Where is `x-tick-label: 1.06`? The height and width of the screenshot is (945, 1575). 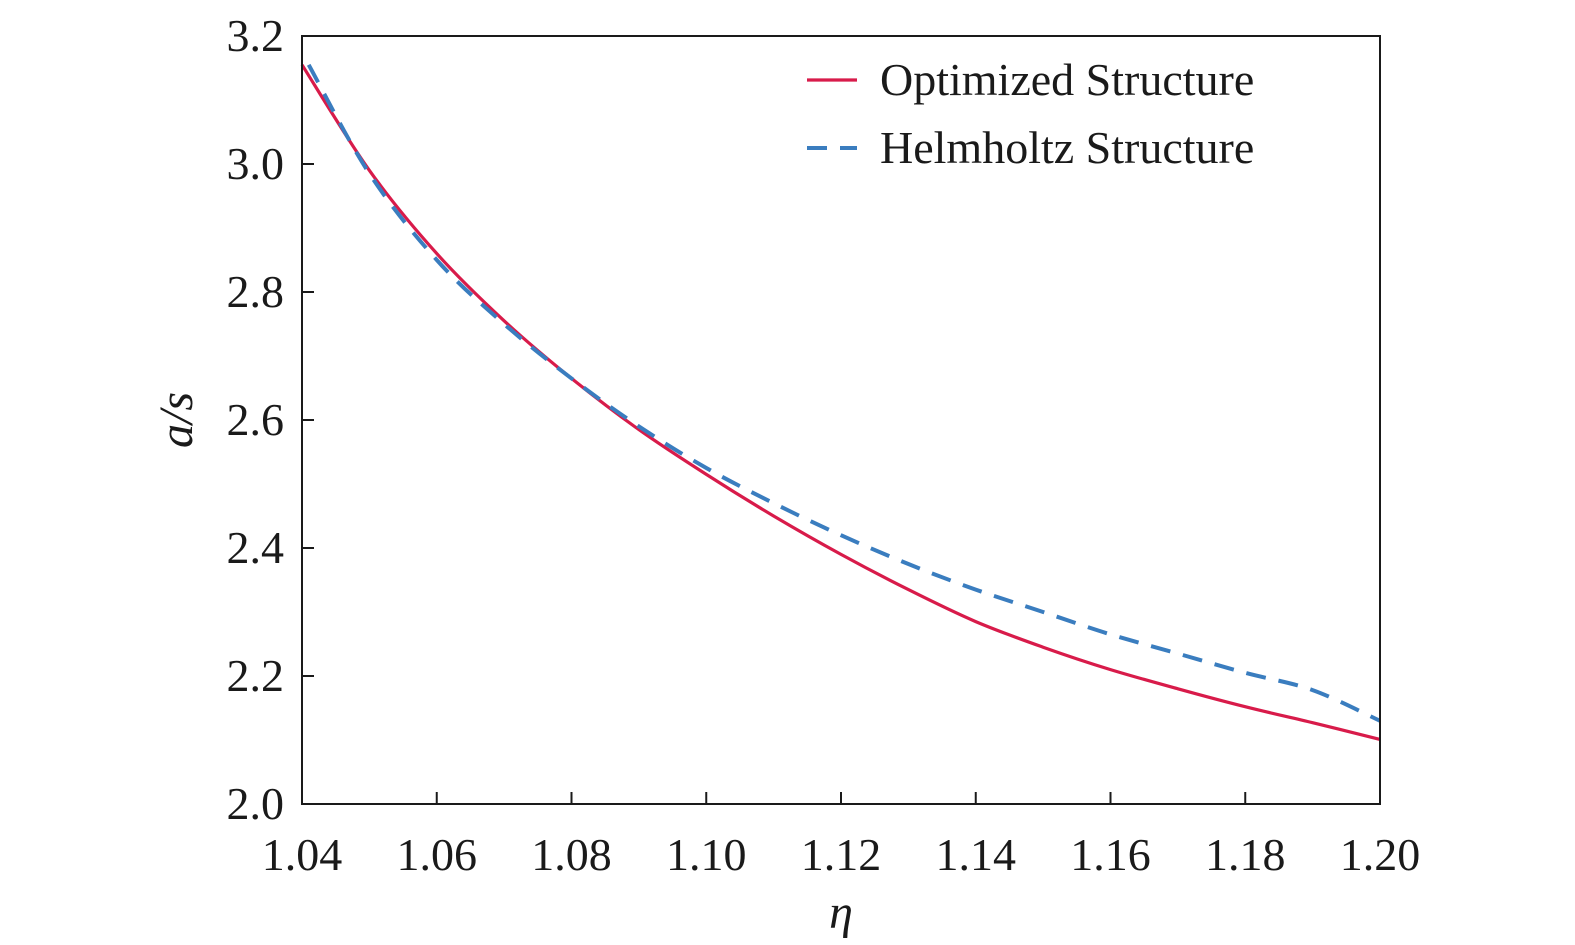 x-tick-label: 1.06 is located at coordinates (437, 854).